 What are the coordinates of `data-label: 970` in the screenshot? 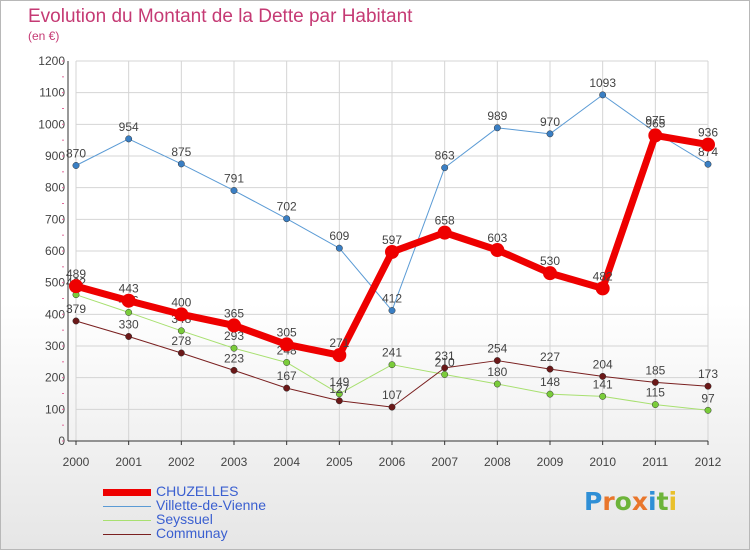 It's located at (550, 122).